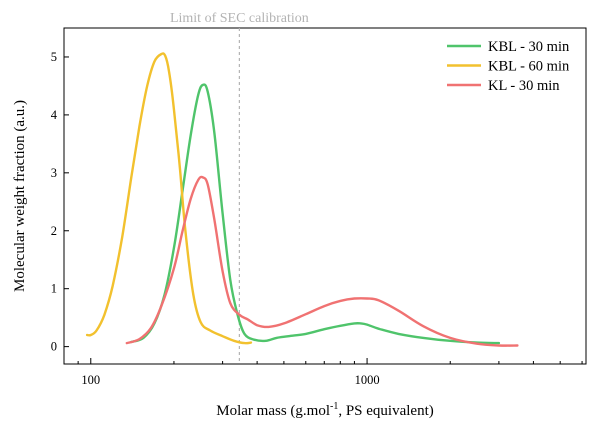 The image size is (595, 421). Describe the element at coordinates (54, 231) in the screenshot. I see `y-tick-label: 2` at that location.